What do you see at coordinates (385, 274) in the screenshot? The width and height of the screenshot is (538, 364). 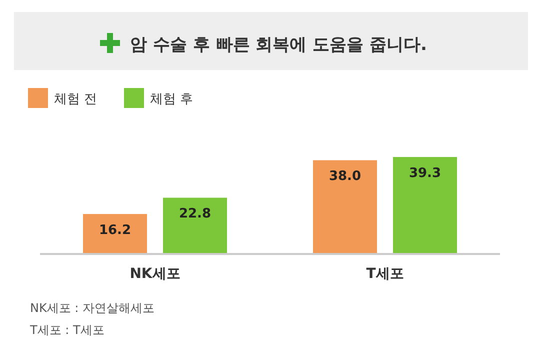 I see `x-tick-label: T세포` at bounding box center [385, 274].